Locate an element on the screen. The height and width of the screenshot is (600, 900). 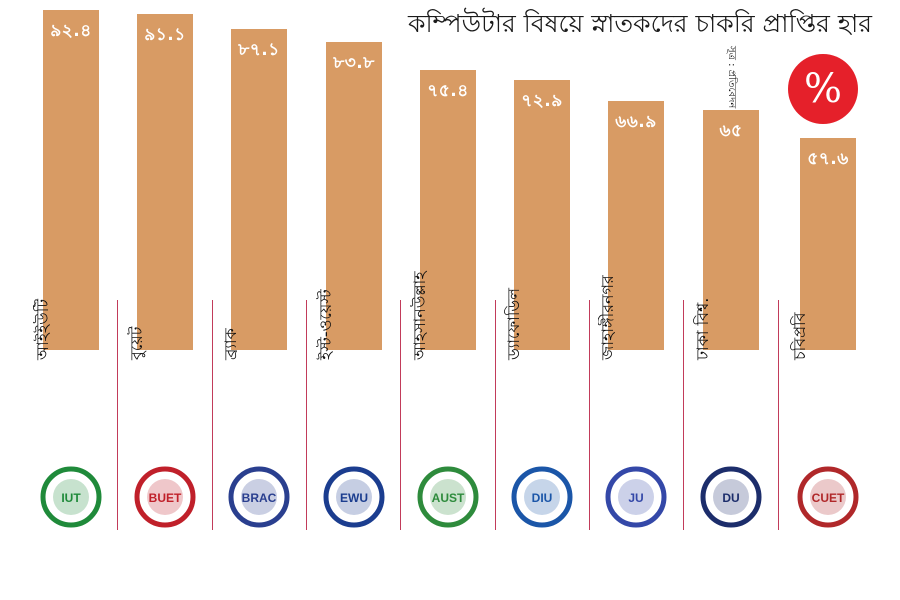
category-label: ঢাকা বিশ্ব. is located at coordinates (719, 376).